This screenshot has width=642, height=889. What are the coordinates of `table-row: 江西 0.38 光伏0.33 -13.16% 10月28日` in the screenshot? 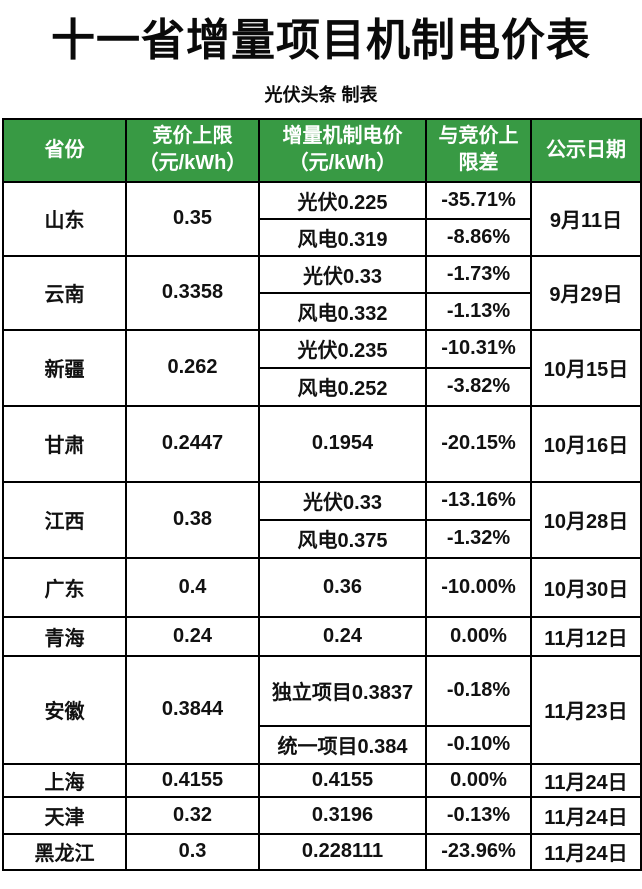 It's located at (322, 519).